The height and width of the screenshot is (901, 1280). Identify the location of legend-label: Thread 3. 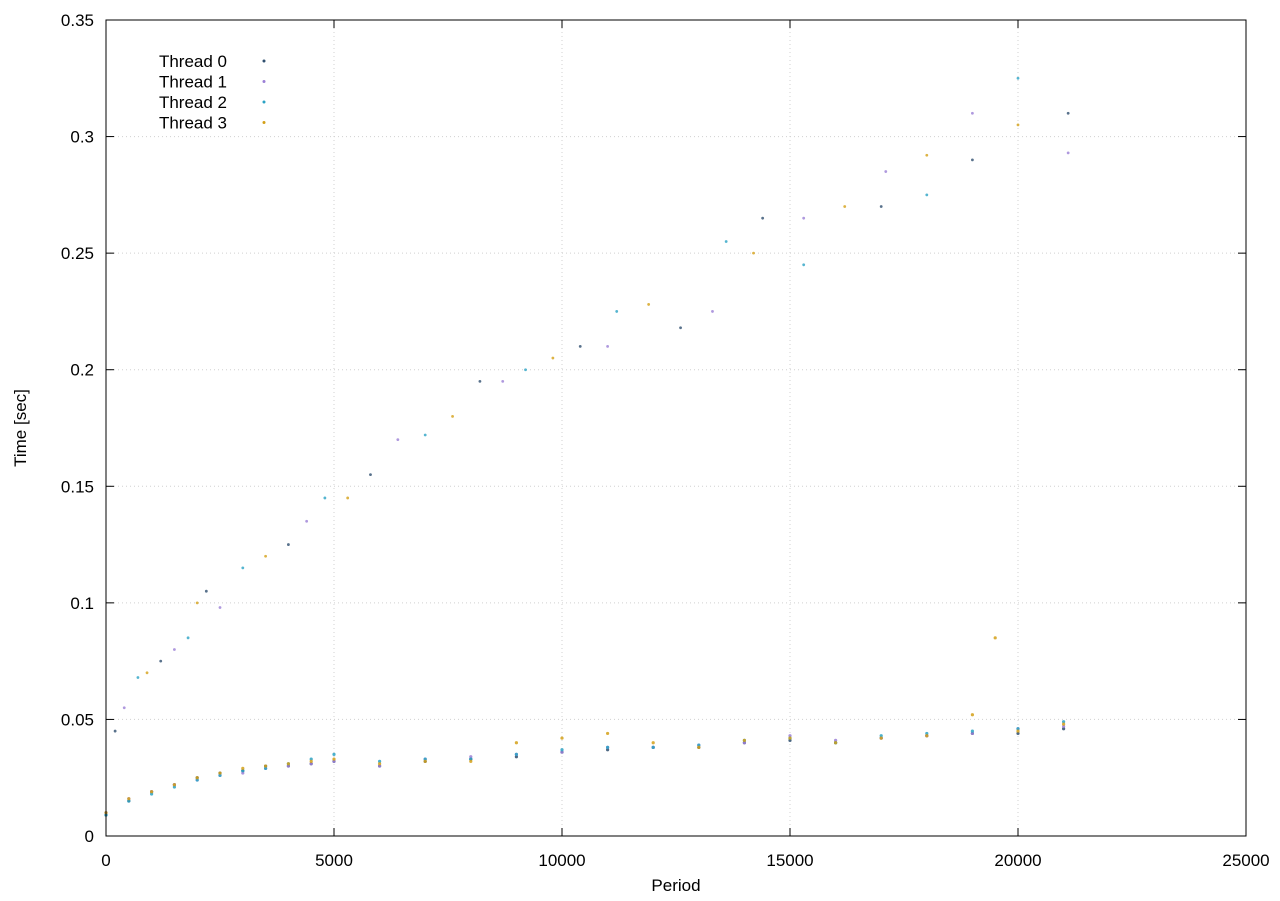
(193, 123).